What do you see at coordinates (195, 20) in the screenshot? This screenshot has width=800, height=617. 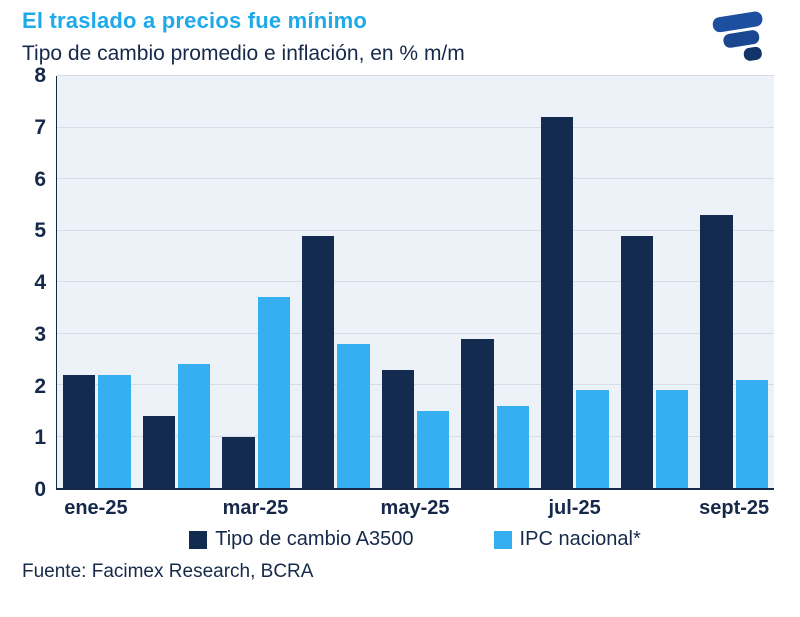 I see `chart-title: El traslado a precios fue mínimo` at bounding box center [195, 20].